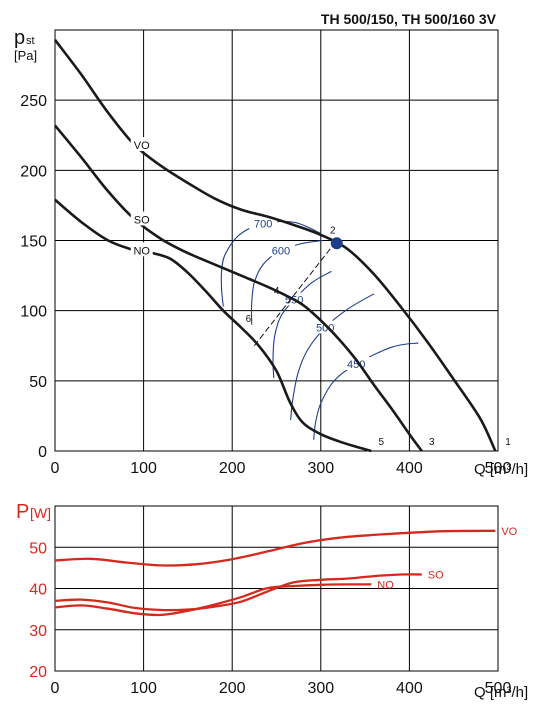  I want to click on curve-label-so: SO, so click(142, 220).